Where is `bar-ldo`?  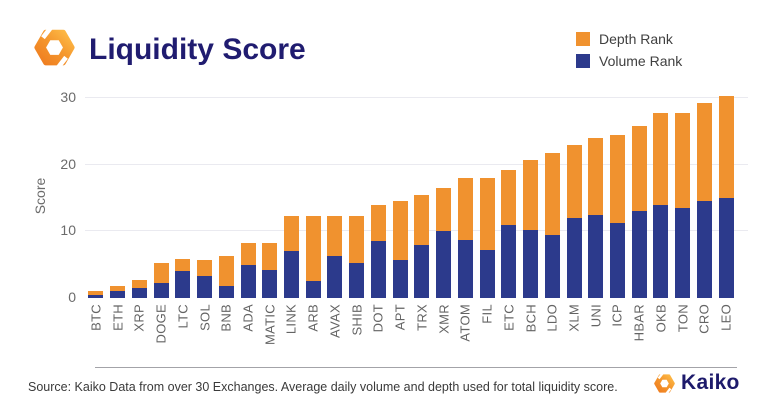 bar-ldo is located at coordinates (552, 225).